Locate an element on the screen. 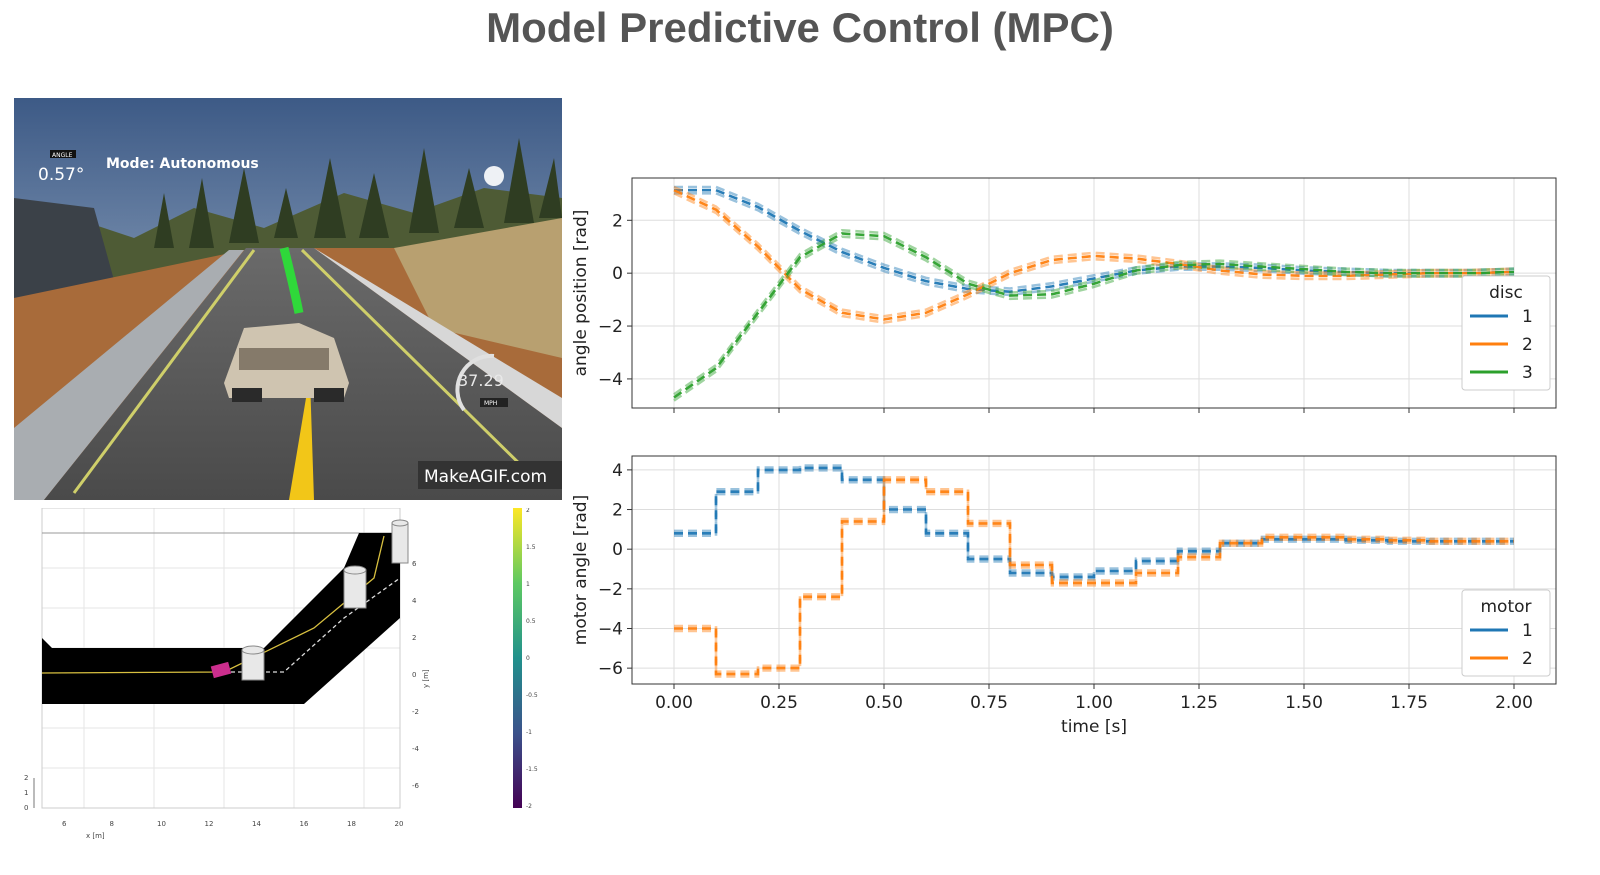  sim-x-tick: 20 is located at coordinates (399, 824).